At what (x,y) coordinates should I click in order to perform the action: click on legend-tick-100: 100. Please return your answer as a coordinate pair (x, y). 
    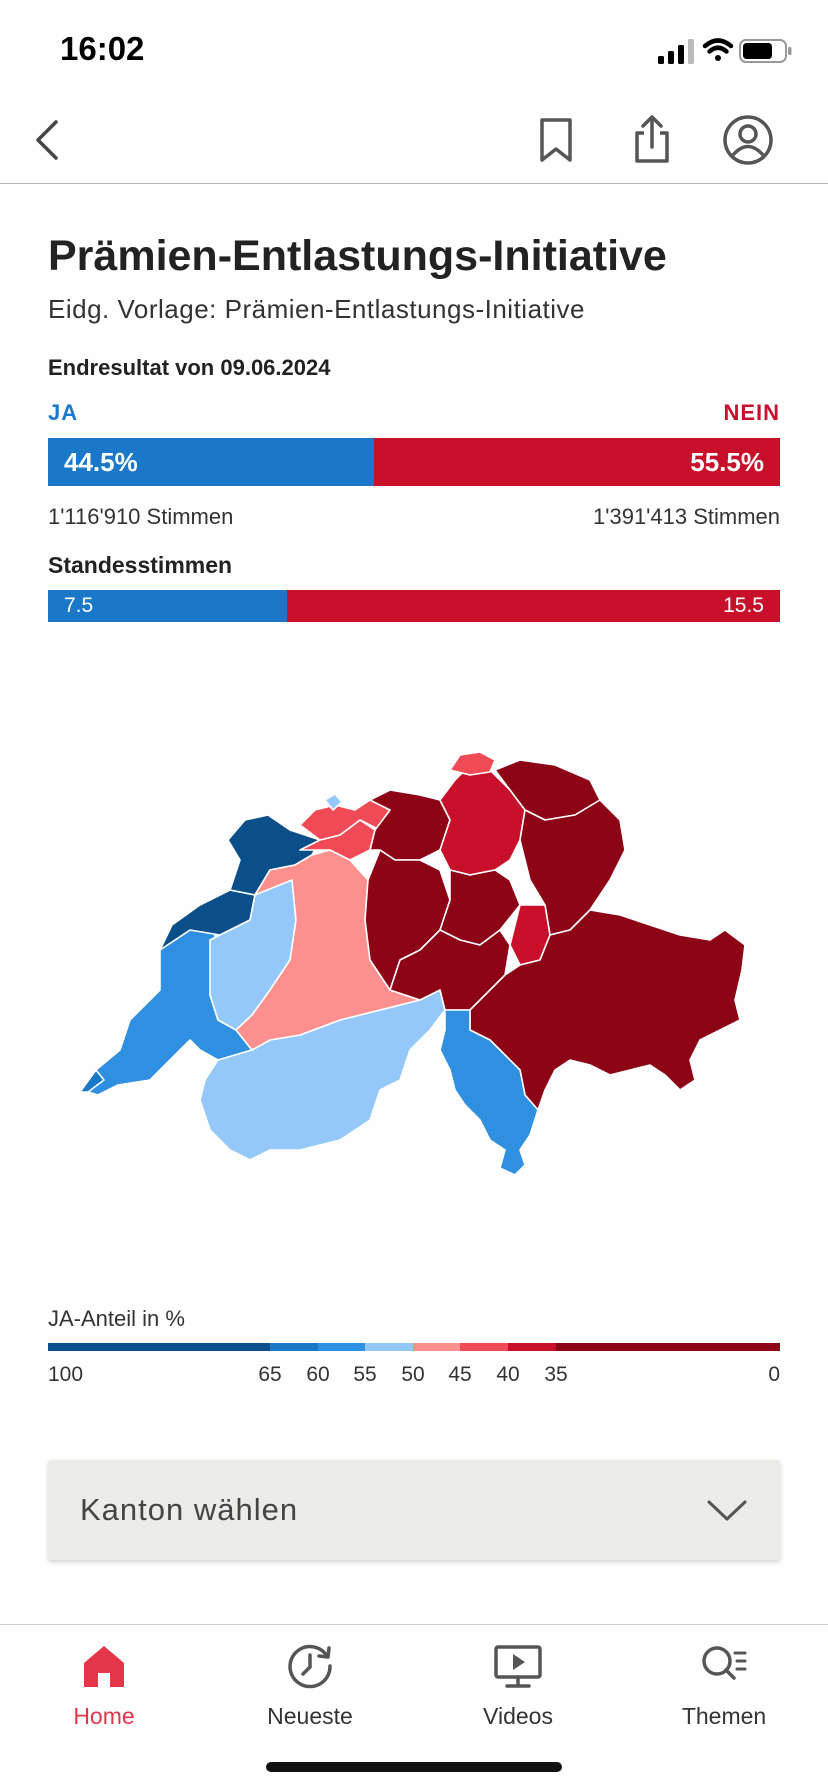
    Looking at the image, I should click on (66, 1374).